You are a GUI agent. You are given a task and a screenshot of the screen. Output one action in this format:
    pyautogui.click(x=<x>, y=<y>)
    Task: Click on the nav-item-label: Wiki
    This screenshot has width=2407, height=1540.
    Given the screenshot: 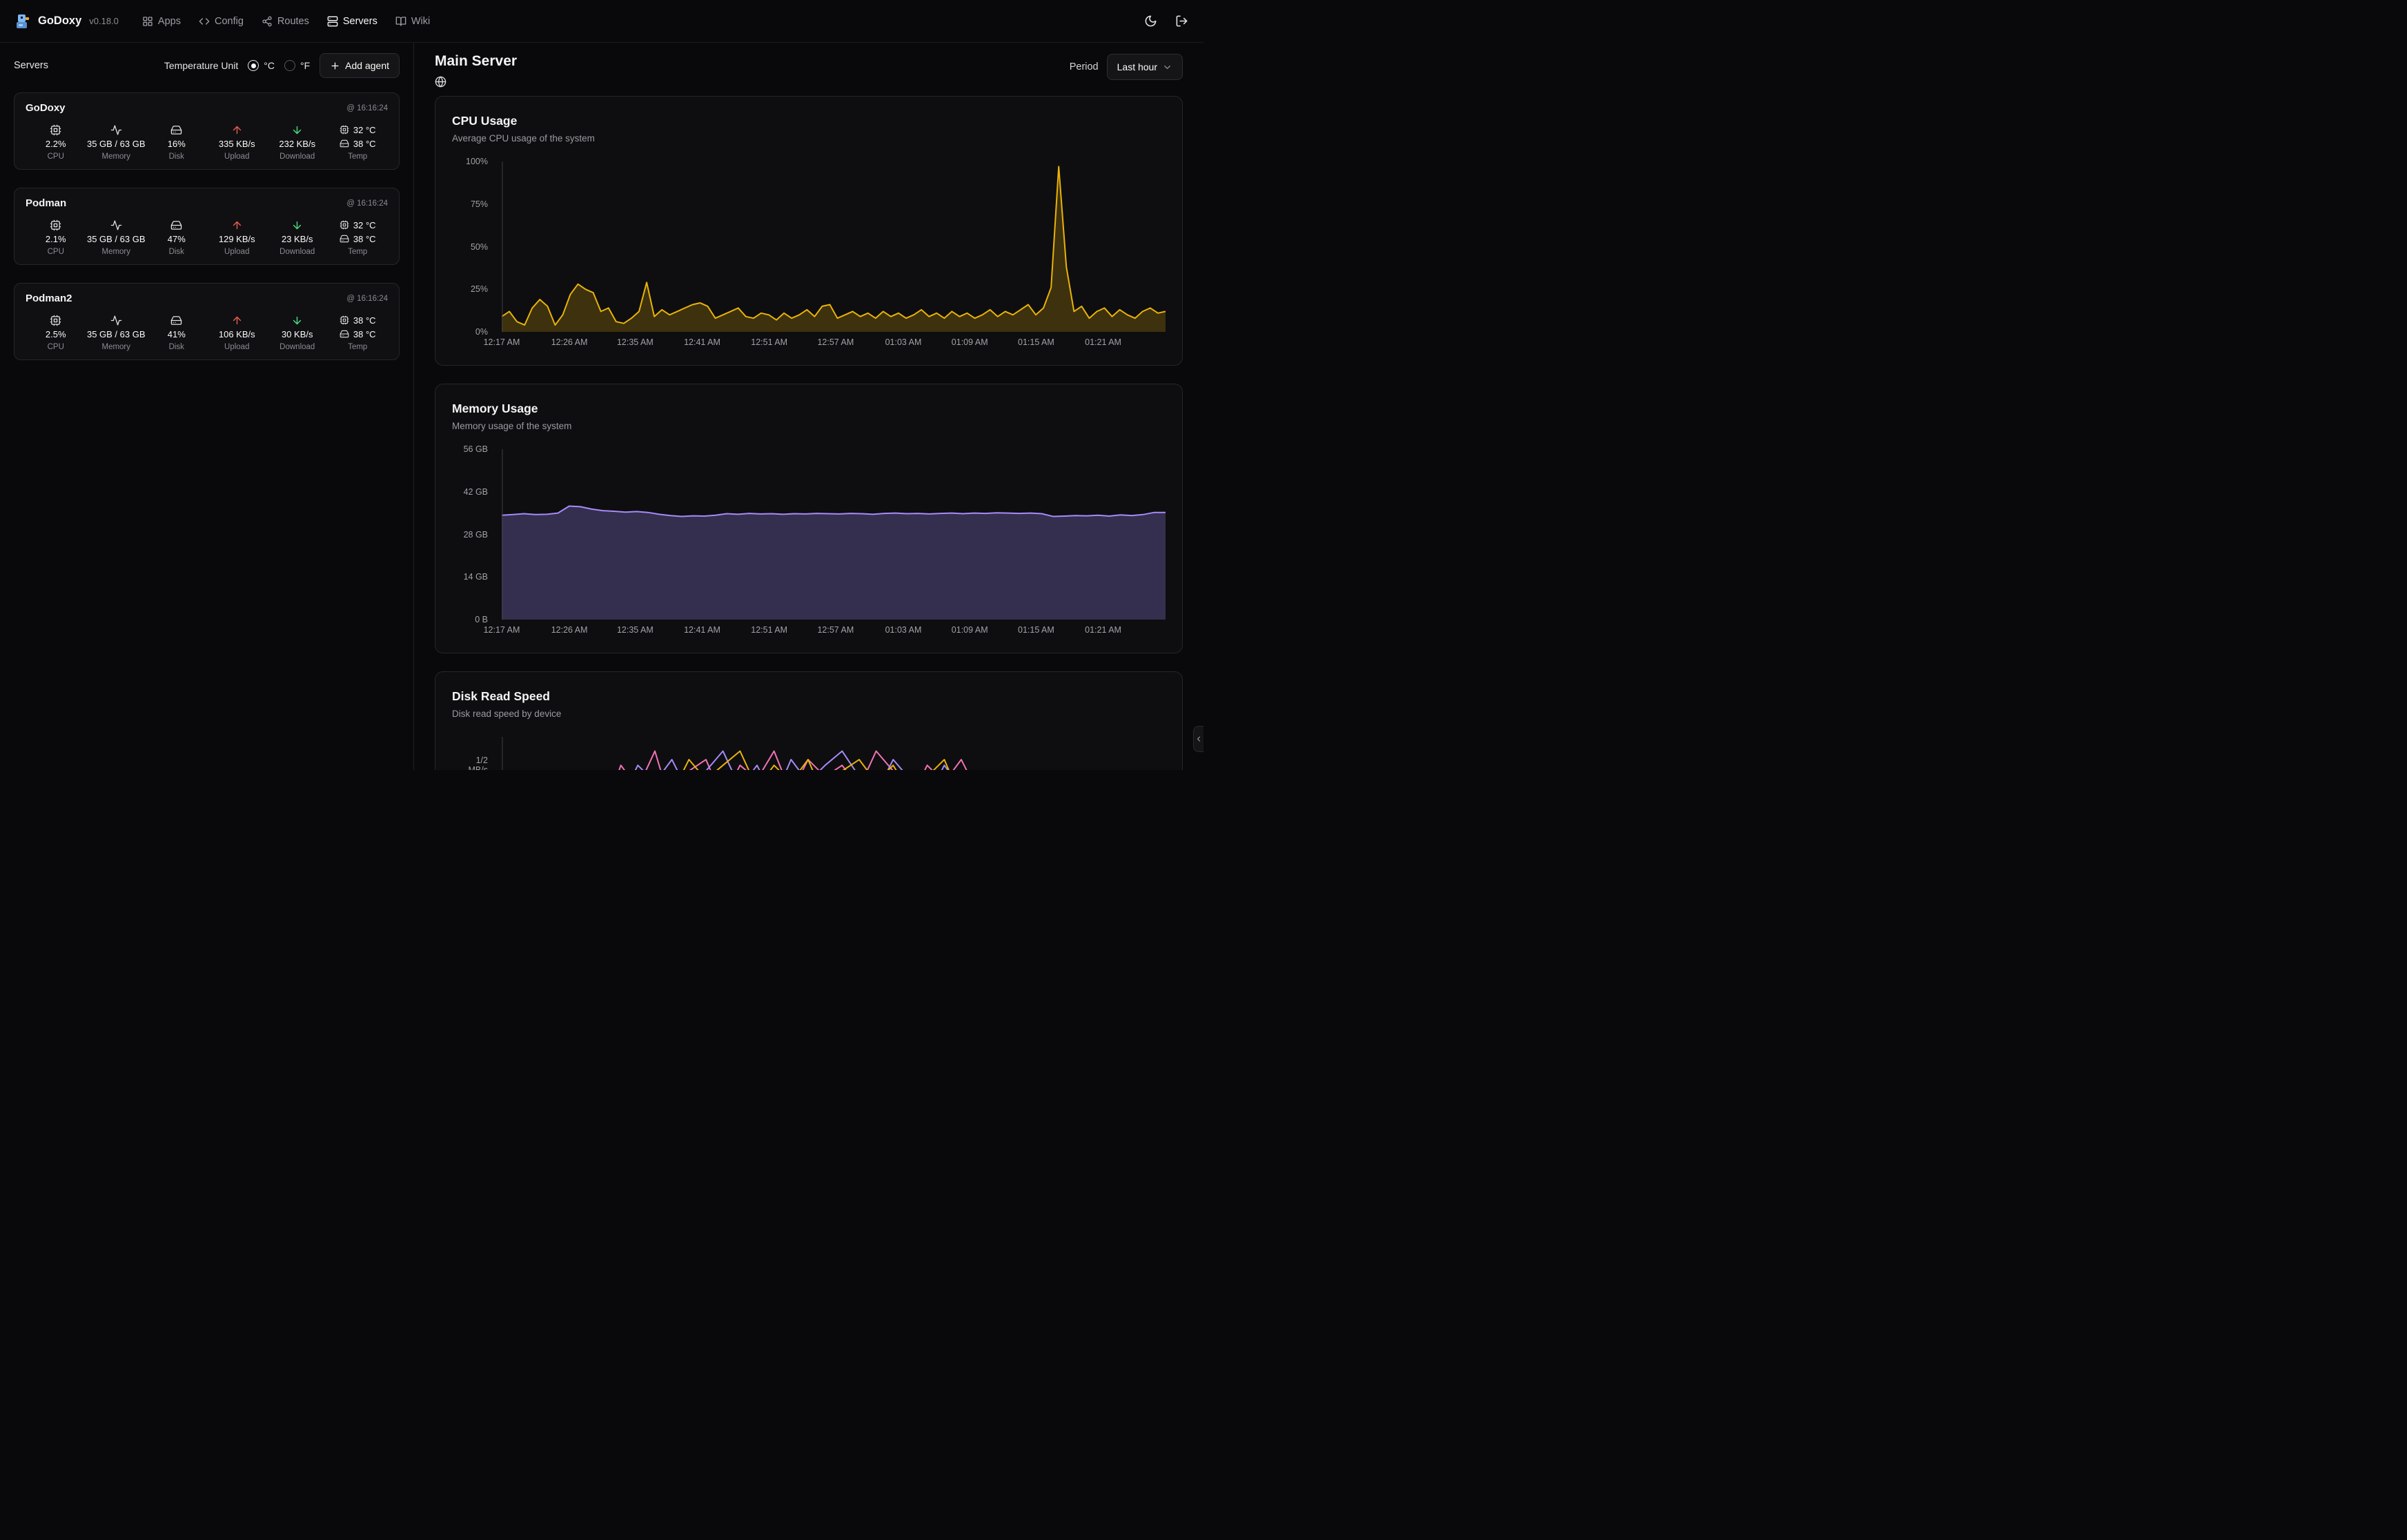 What is the action you would take?
    pyautogui.click(x=421, y=21)
    